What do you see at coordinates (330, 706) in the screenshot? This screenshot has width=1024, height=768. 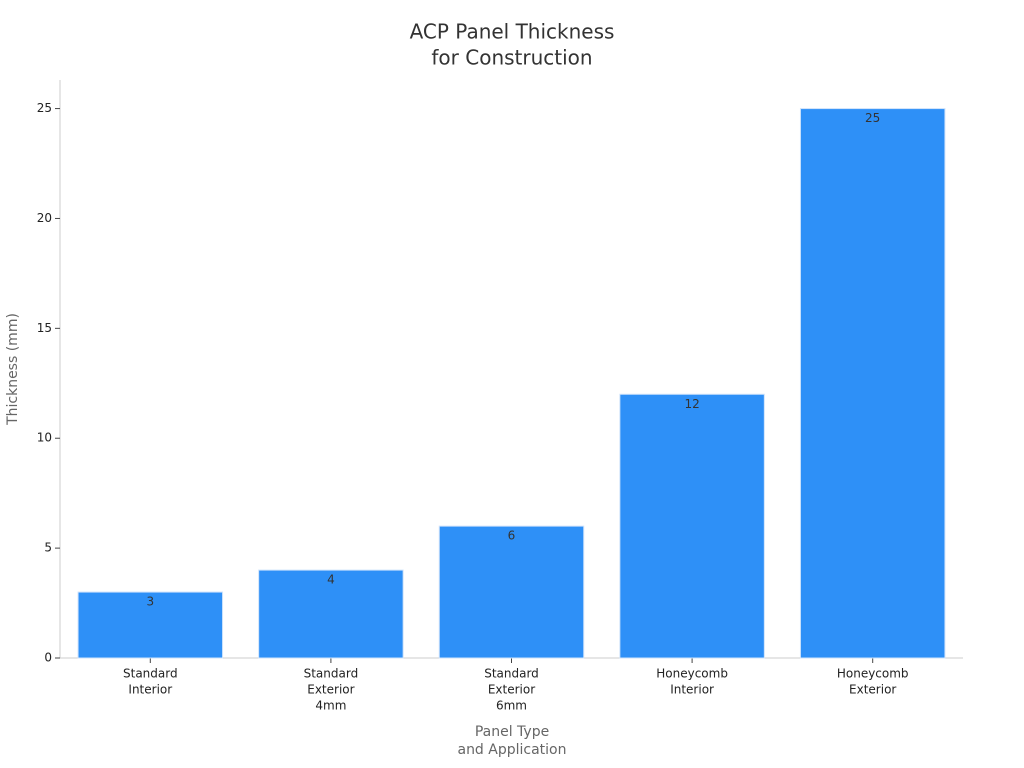 I see `x-tick-label: 4mm` at bounding box center [330, 706].